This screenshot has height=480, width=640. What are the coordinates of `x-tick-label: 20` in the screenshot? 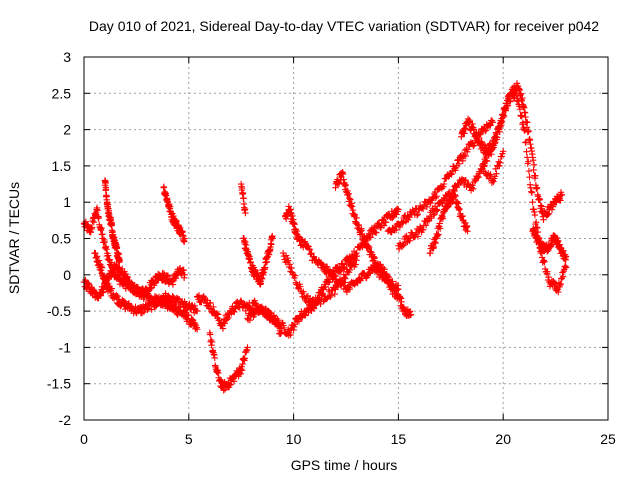 It's located at (503, 439).